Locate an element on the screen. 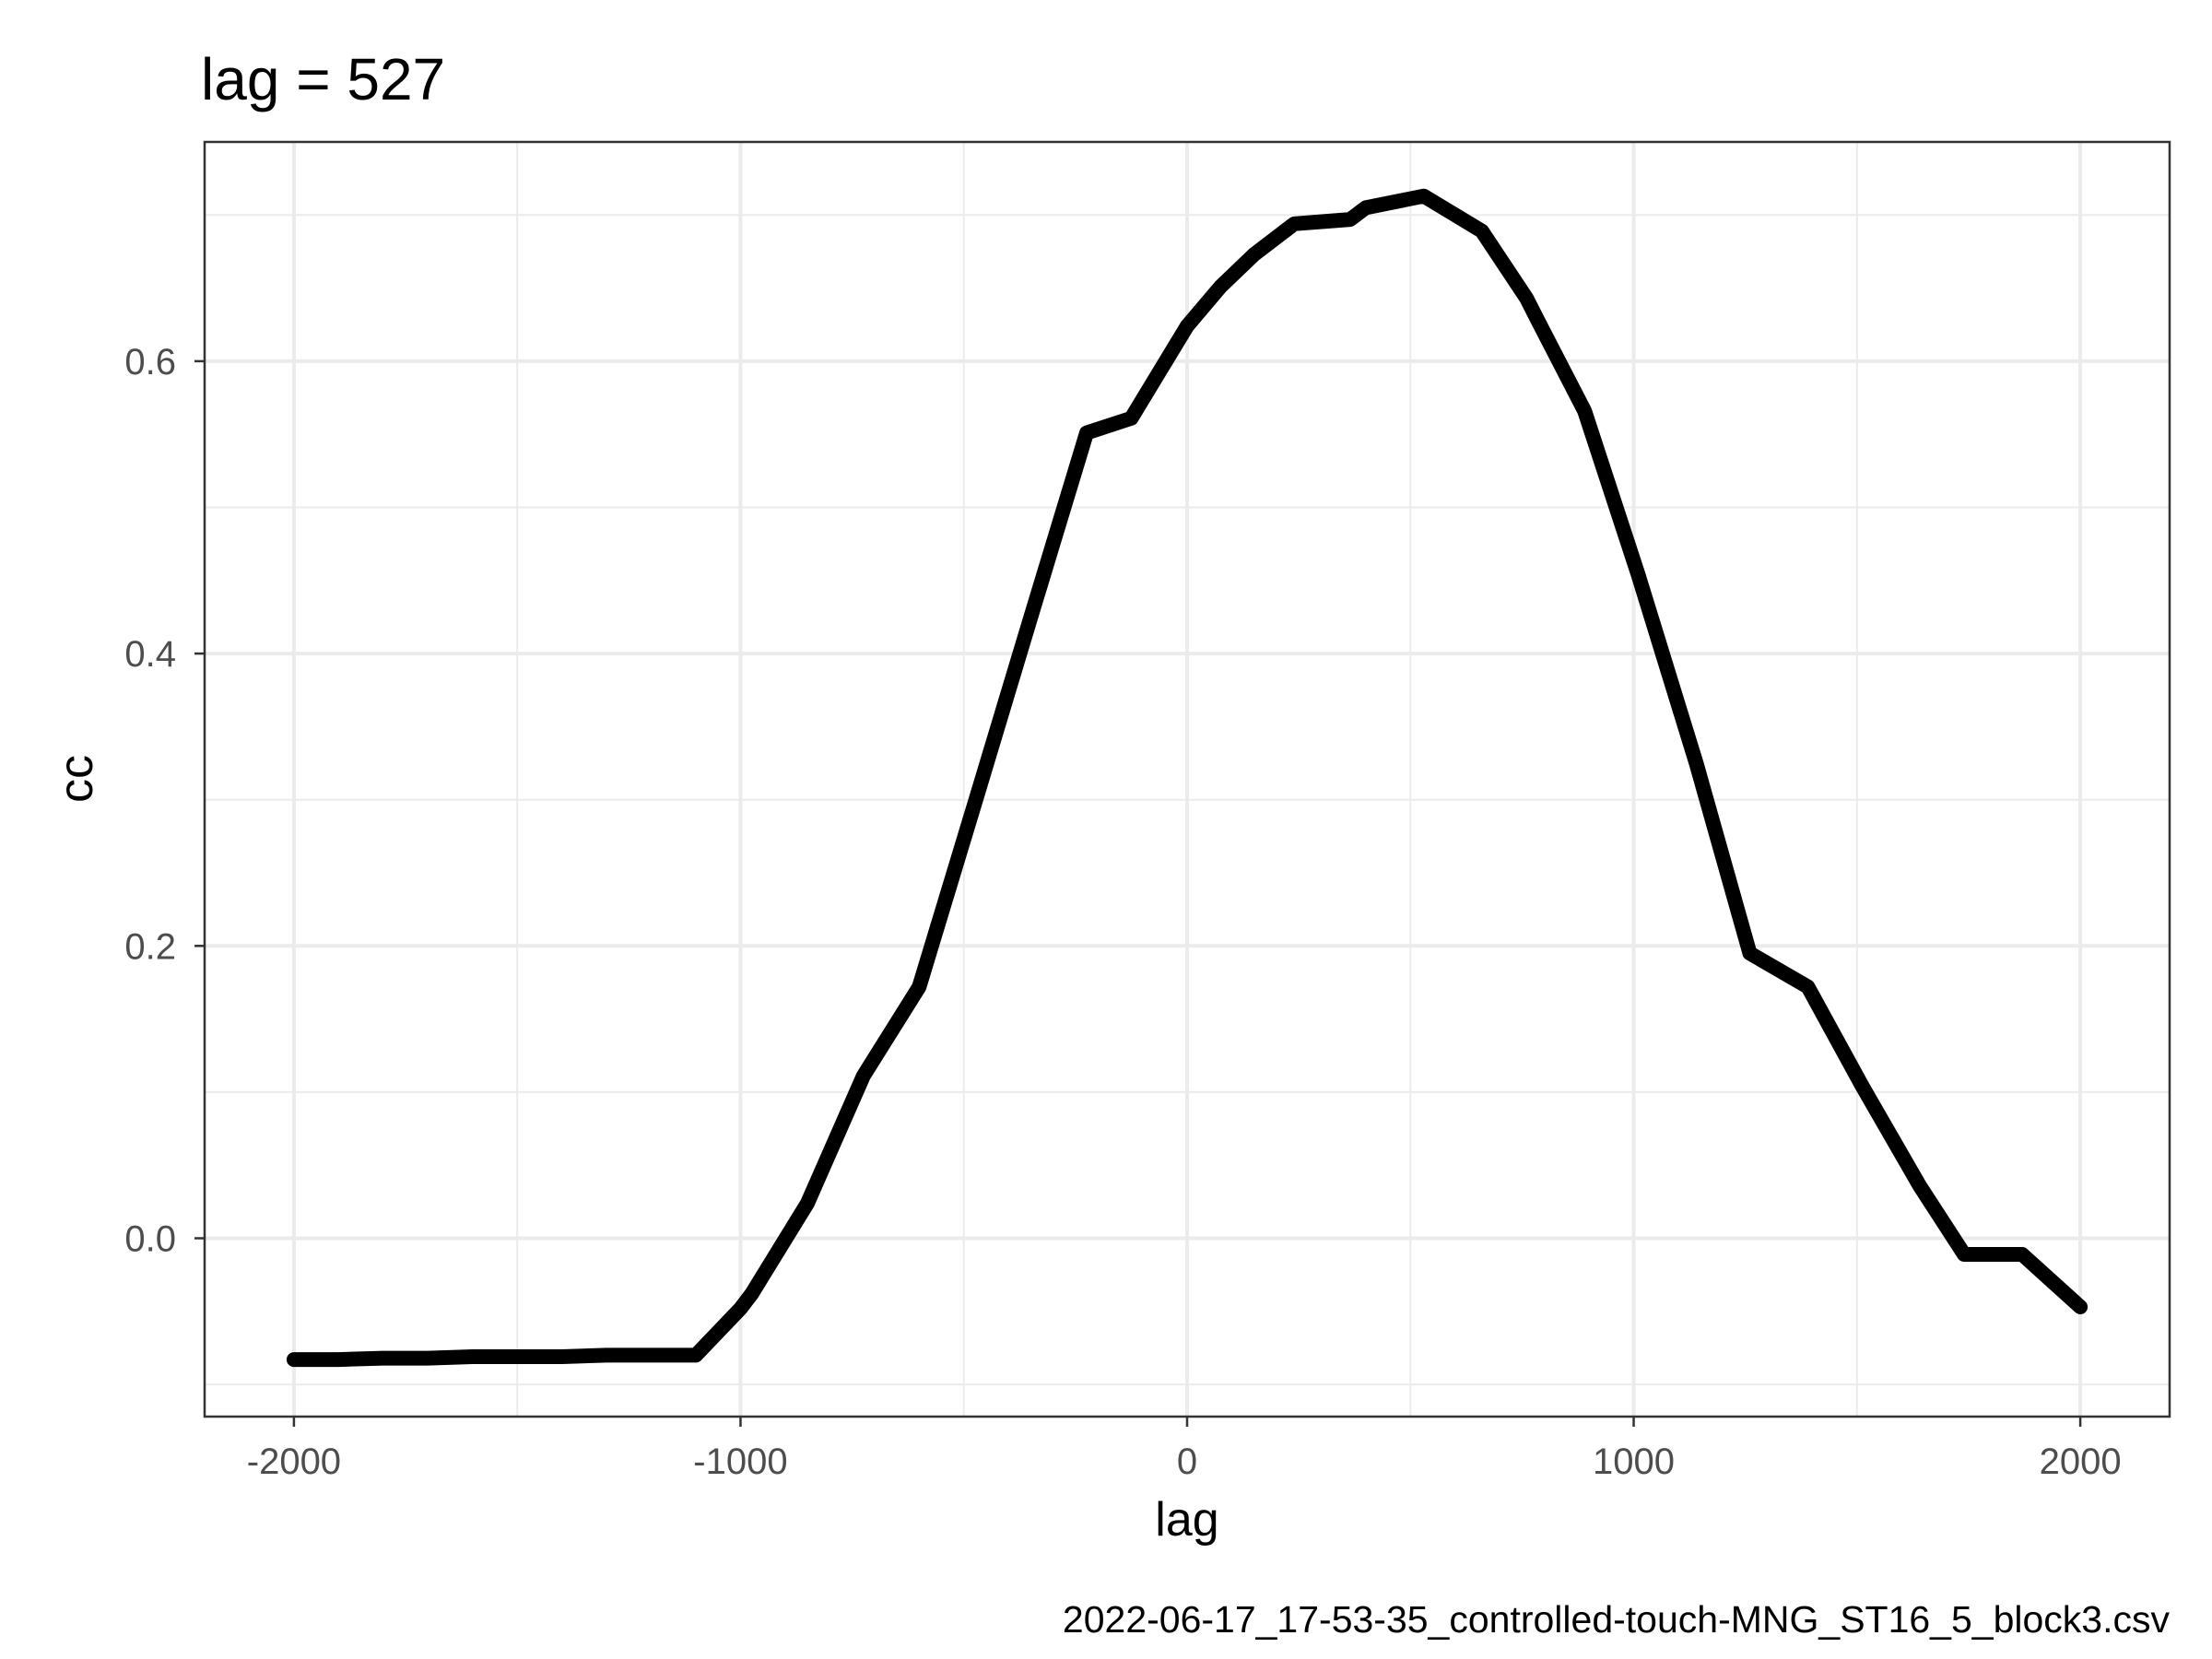 The image size is (2212, 1659). x-axis: -2000 -1000 0 1000 2000 is located at coordinates (1184, 1449).